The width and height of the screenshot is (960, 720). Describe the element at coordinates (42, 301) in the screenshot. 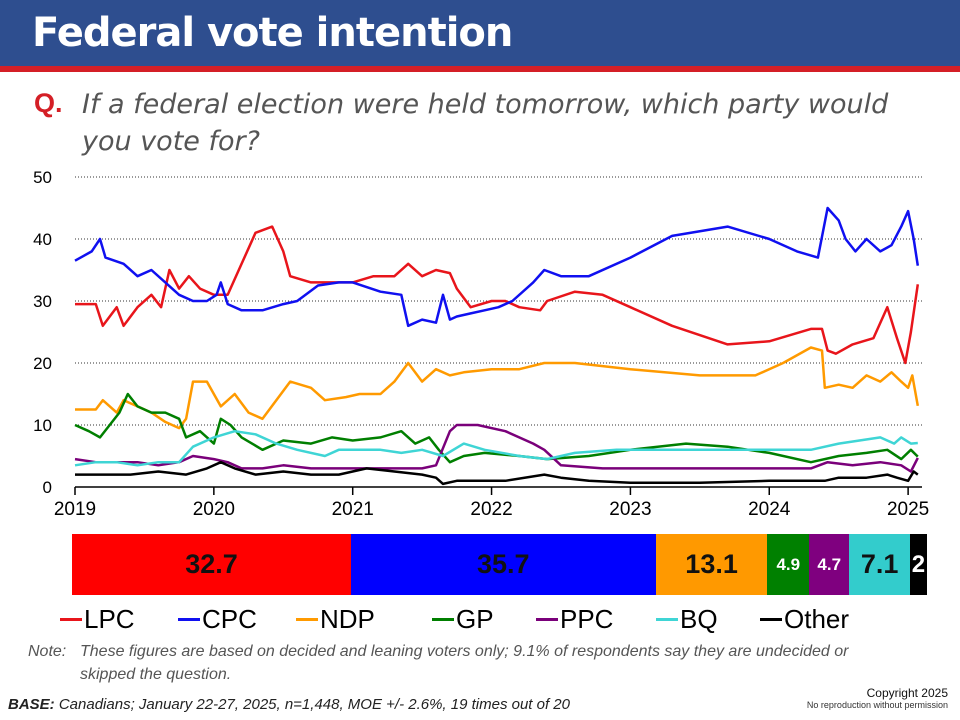

I see `y-tick-label: 30` at that location.